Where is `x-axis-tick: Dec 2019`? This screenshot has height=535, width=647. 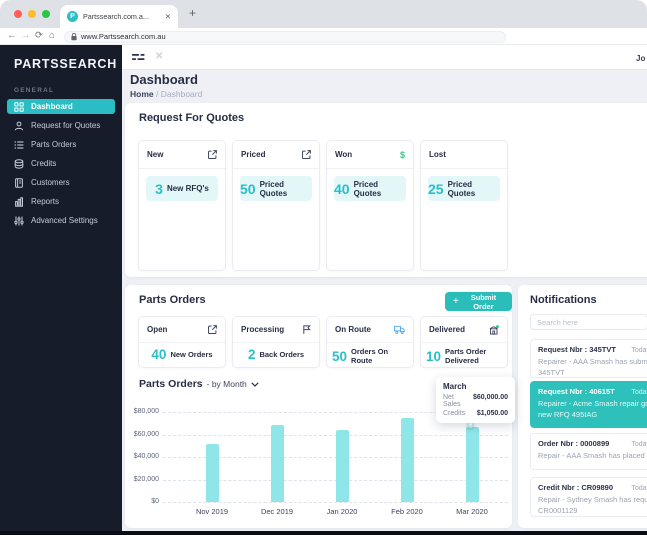
x-axis-tick: Dec 2019 is located at coordinates (277, 511).